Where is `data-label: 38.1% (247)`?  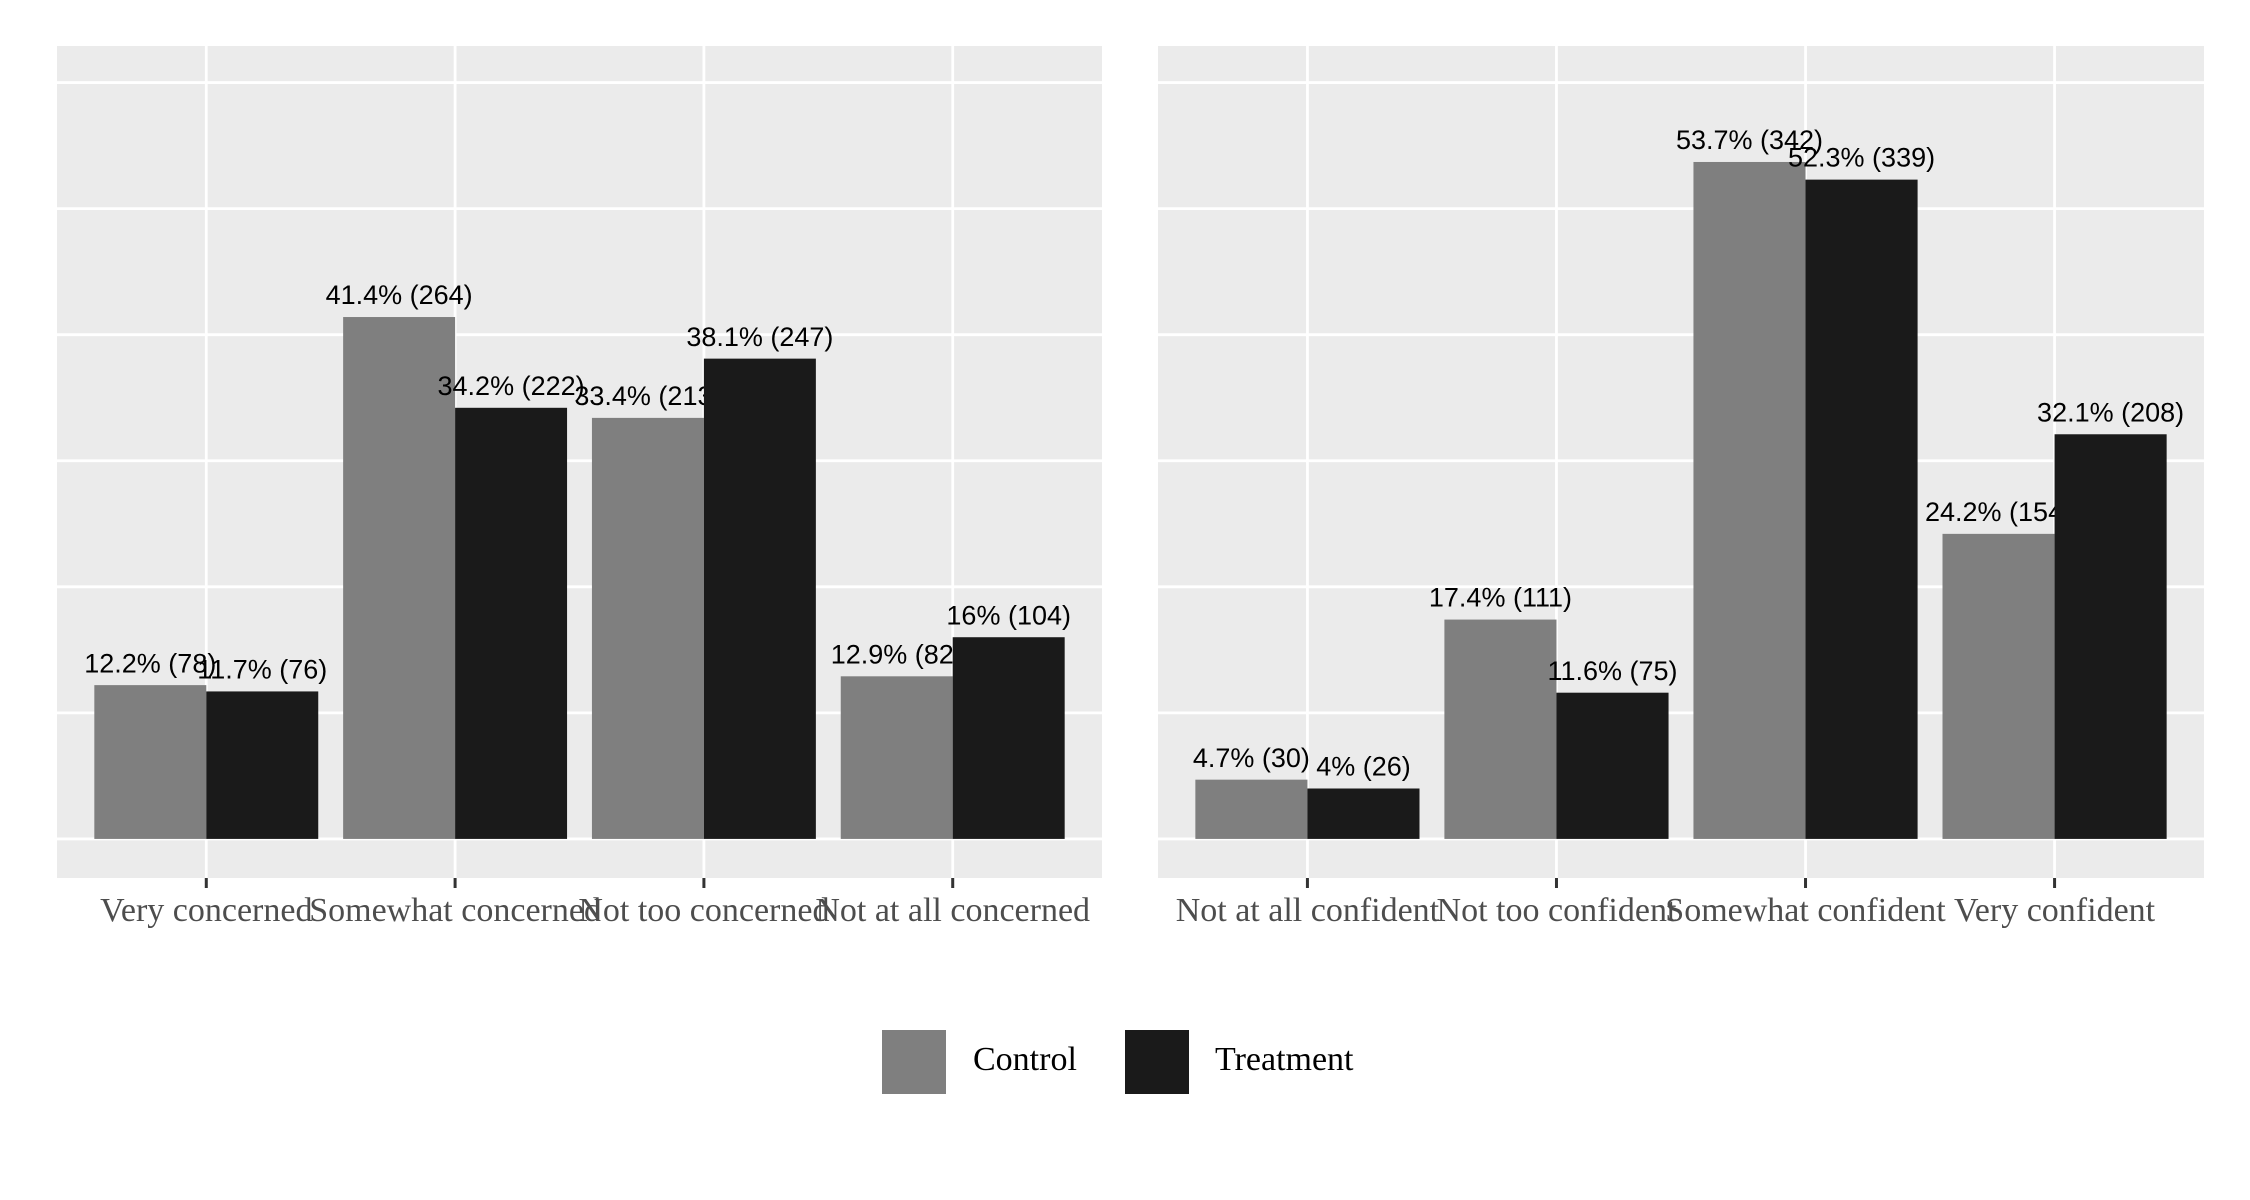
data-label: 38.1% (247) is located at coordinates (759, 337).